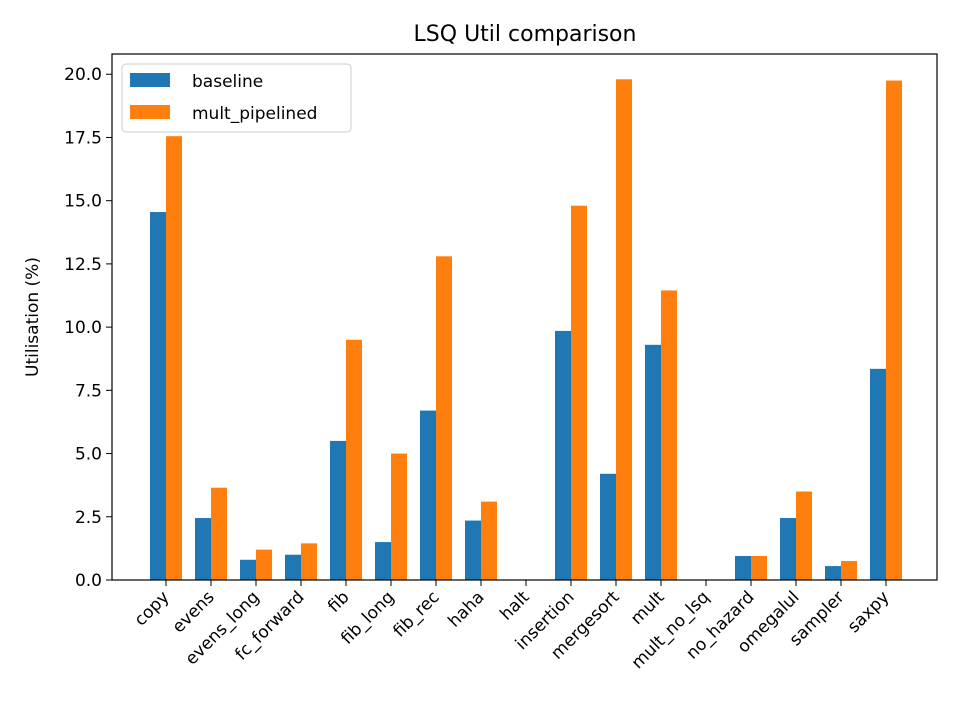  I want to click on bar-mult-pipelined-insertion, so click(579, 392).